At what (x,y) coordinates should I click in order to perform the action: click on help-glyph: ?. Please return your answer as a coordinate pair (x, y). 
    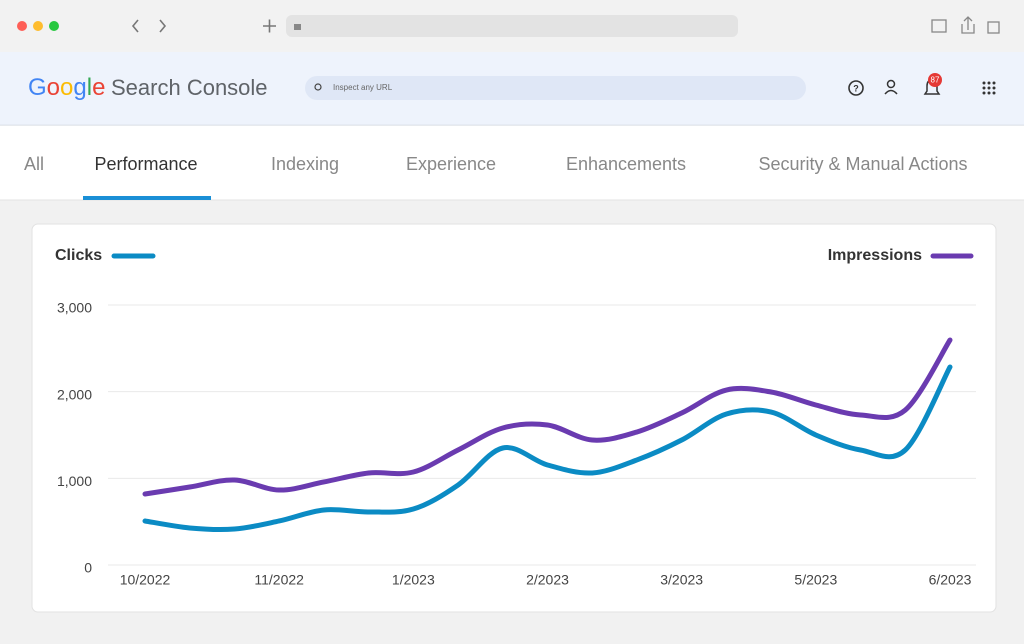
    Looking at the image, I should click on (856, 88).